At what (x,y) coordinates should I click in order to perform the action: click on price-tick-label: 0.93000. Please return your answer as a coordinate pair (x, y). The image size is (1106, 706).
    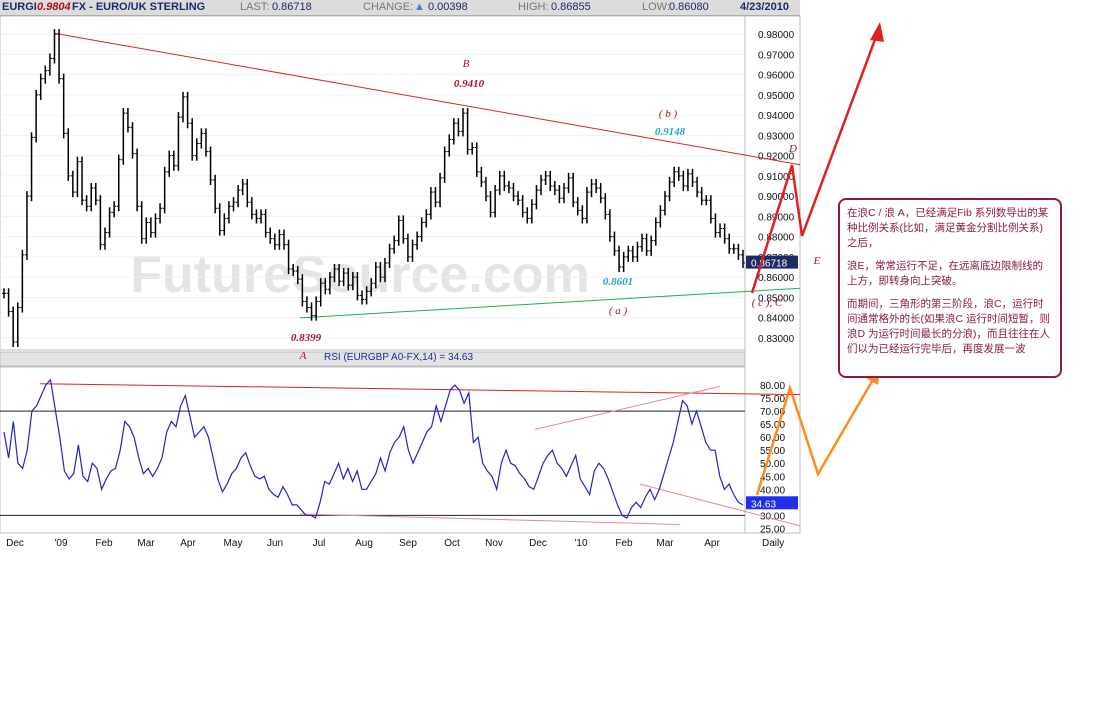
    Looking at the image, I should click on (776, 136).